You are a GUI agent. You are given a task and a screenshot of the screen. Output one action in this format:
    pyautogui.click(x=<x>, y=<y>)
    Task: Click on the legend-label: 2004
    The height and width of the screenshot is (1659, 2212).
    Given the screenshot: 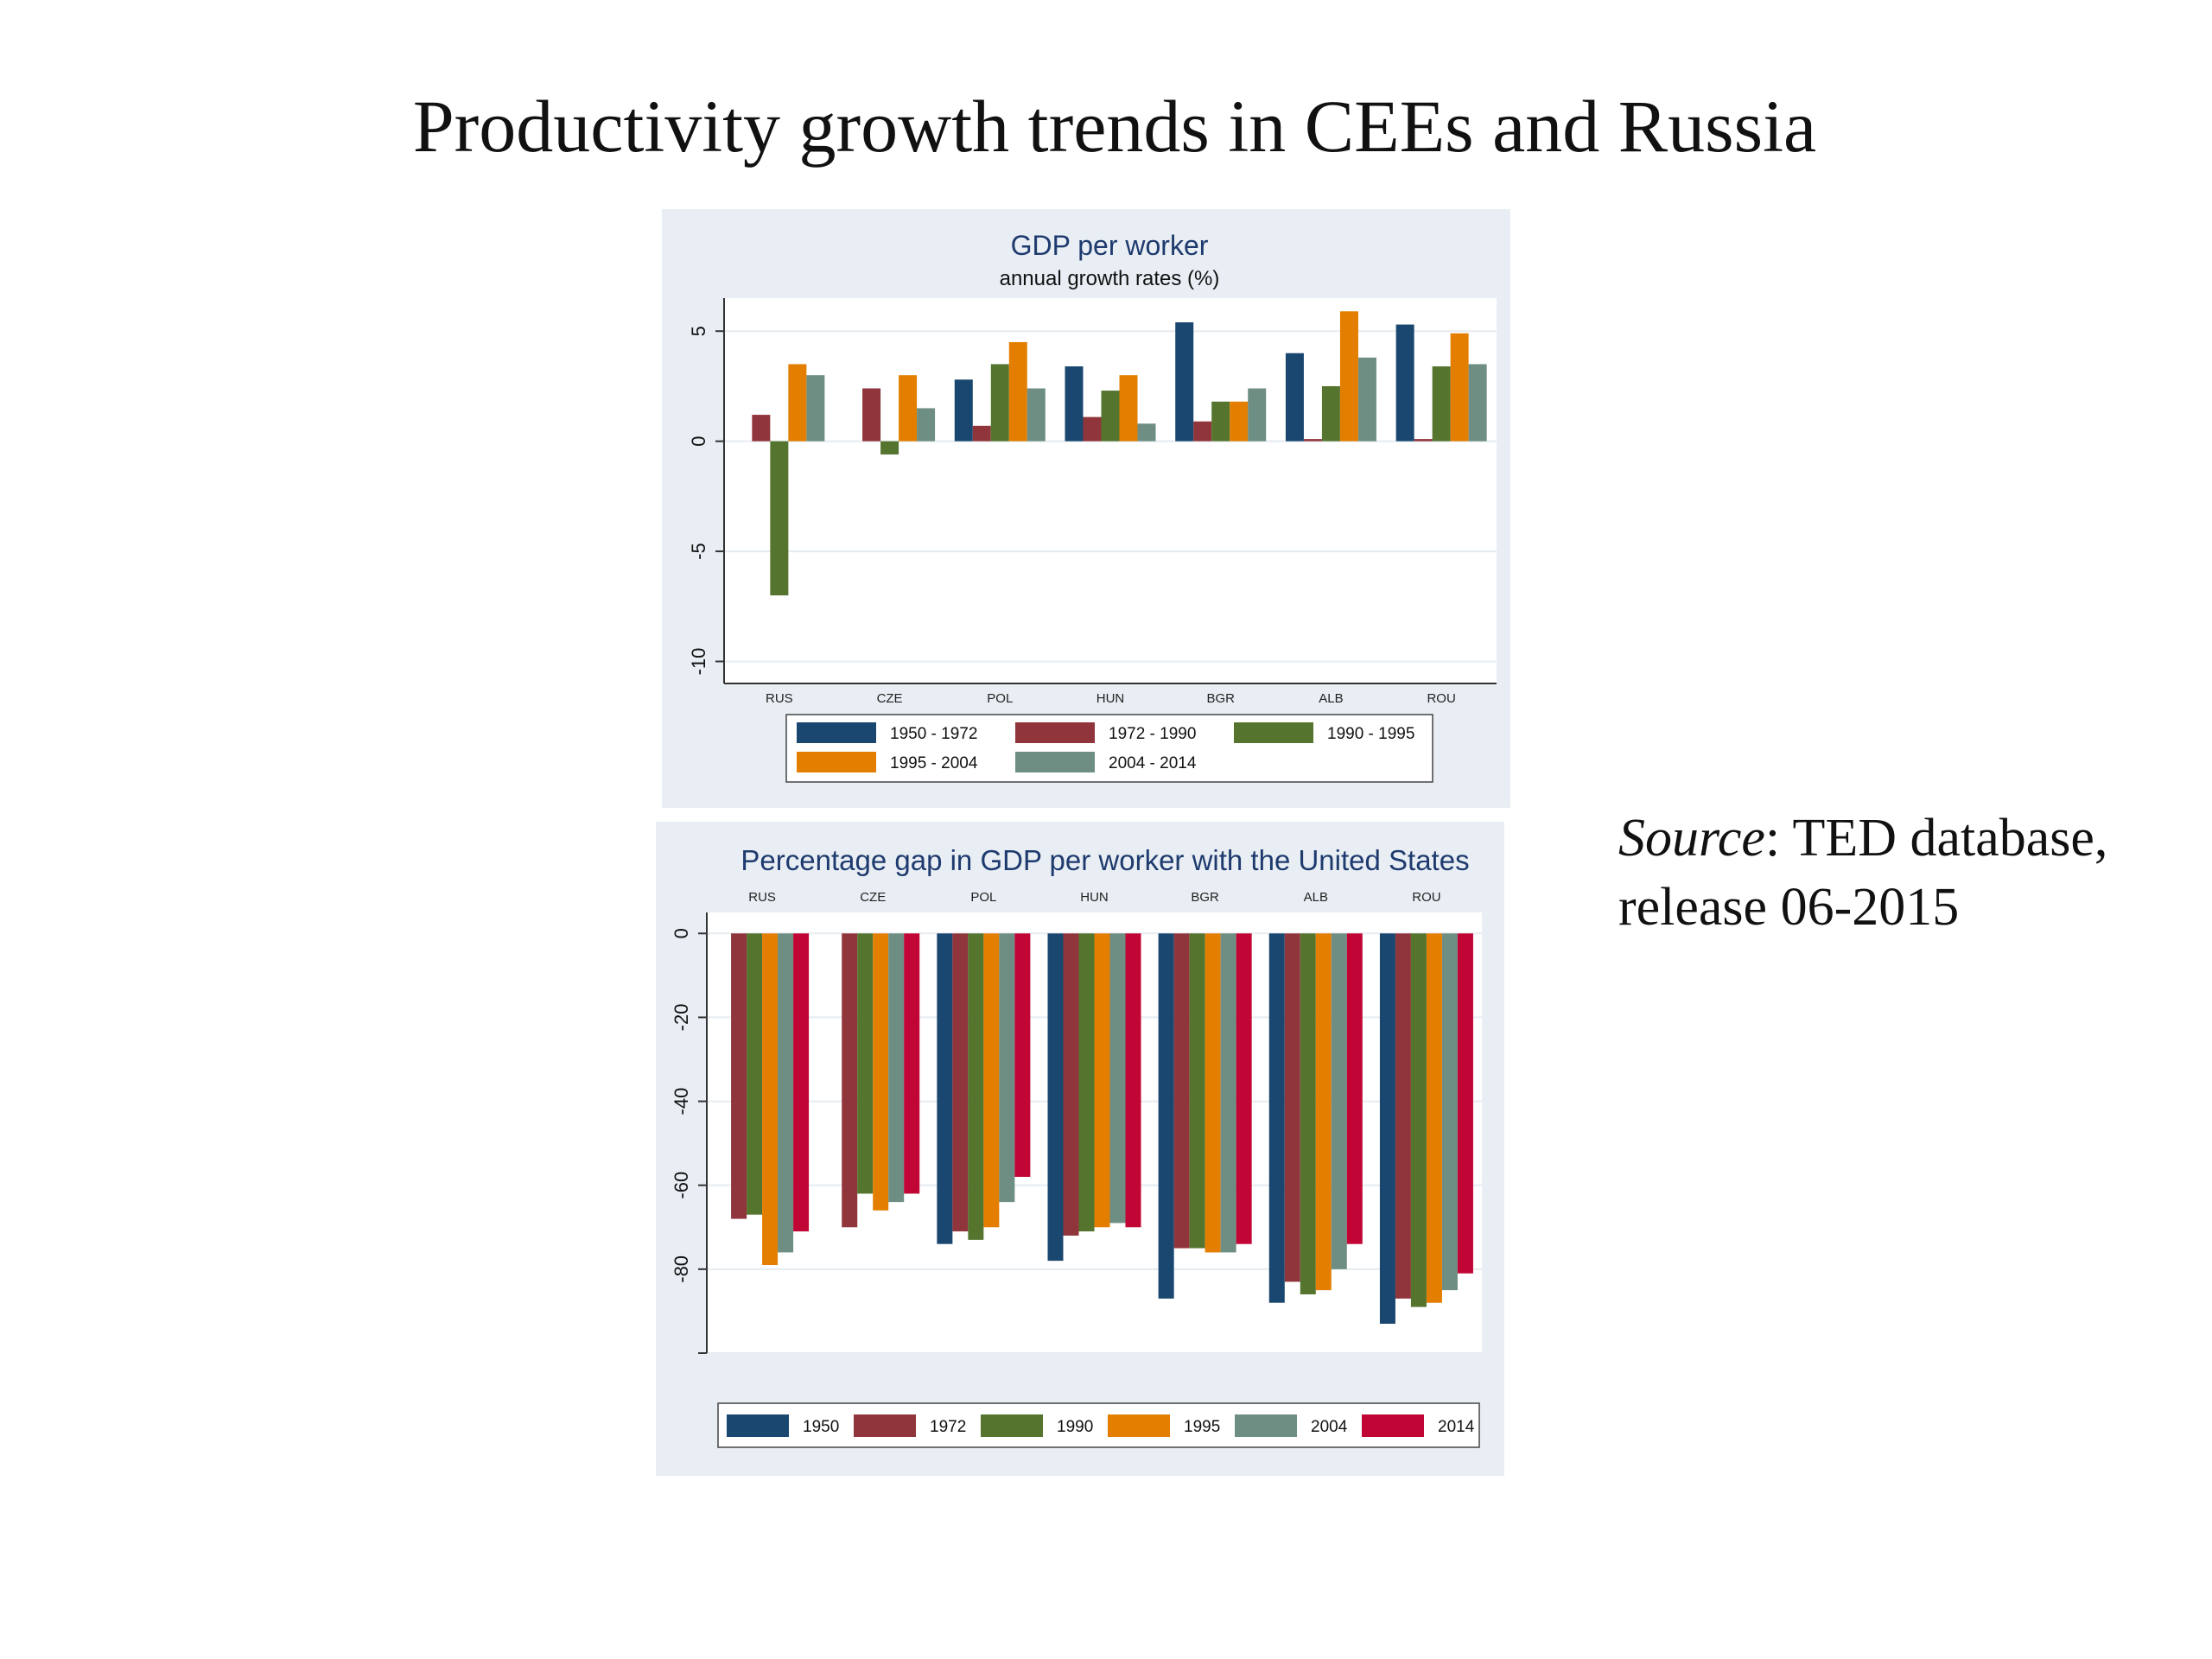 What is the action you would take?
    pyautogui.click(x=1329, y=1427)
    